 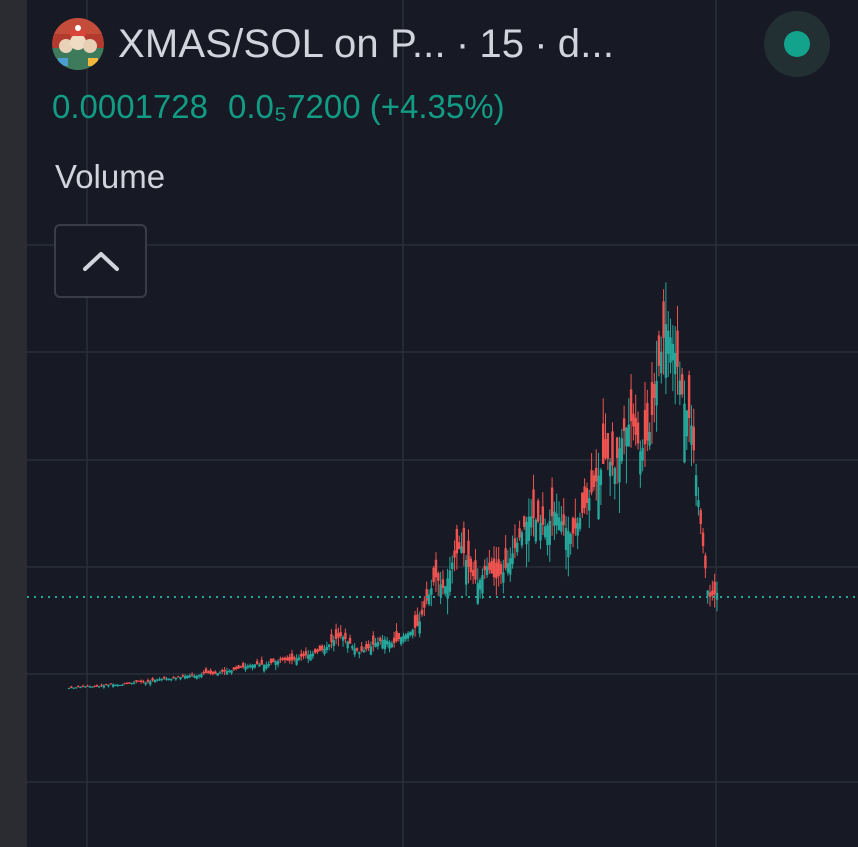 I want to click on collapse-indicators-button, so click(x=100, y=261).